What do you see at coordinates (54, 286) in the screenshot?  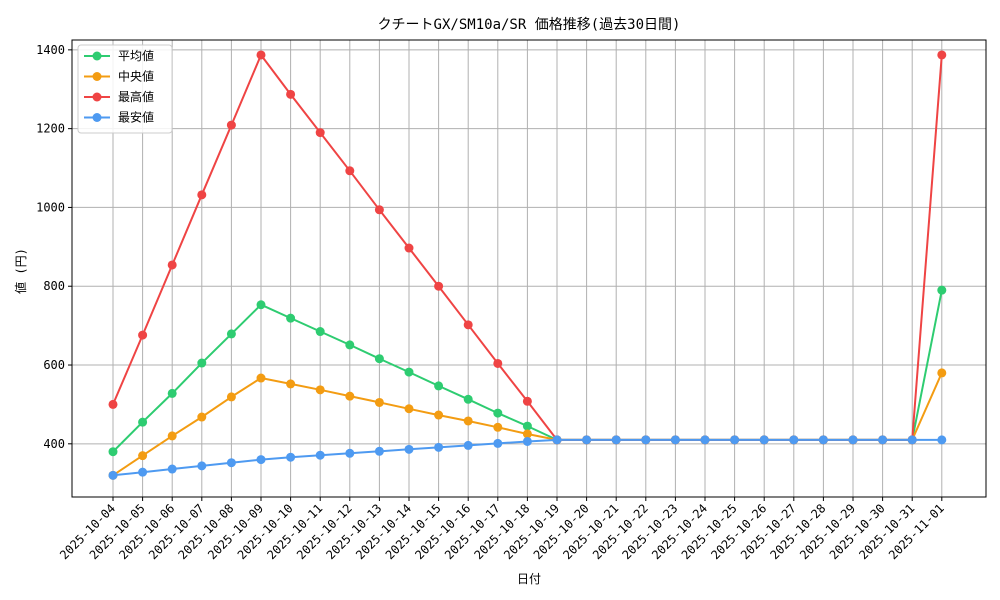 I see `y-tick-label: 800` at bounding box center [54, 286].